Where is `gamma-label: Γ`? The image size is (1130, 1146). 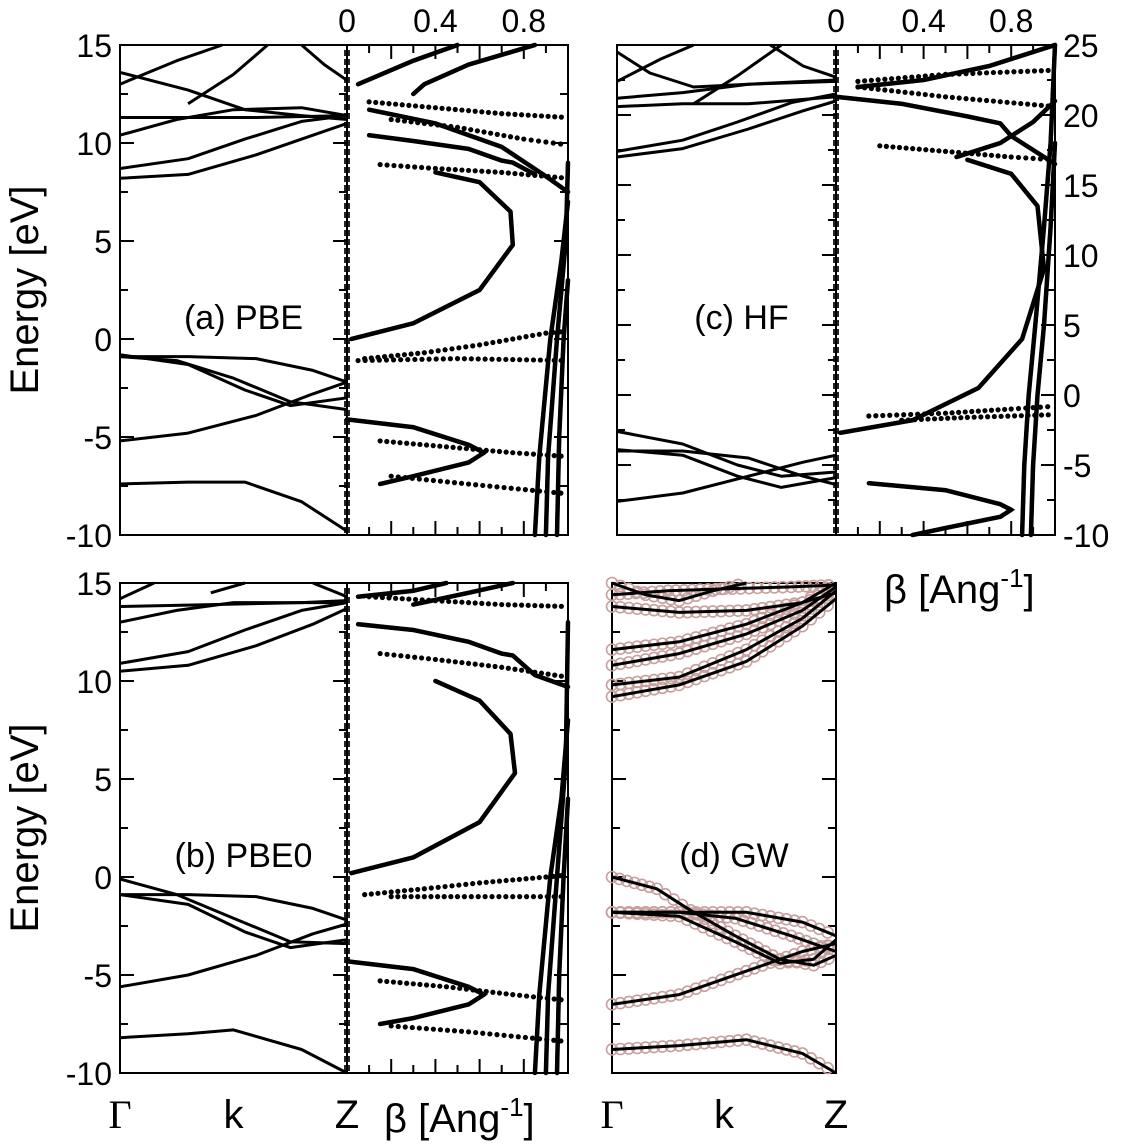
gamma-label: Γ is located at coordinates (611, 1114).